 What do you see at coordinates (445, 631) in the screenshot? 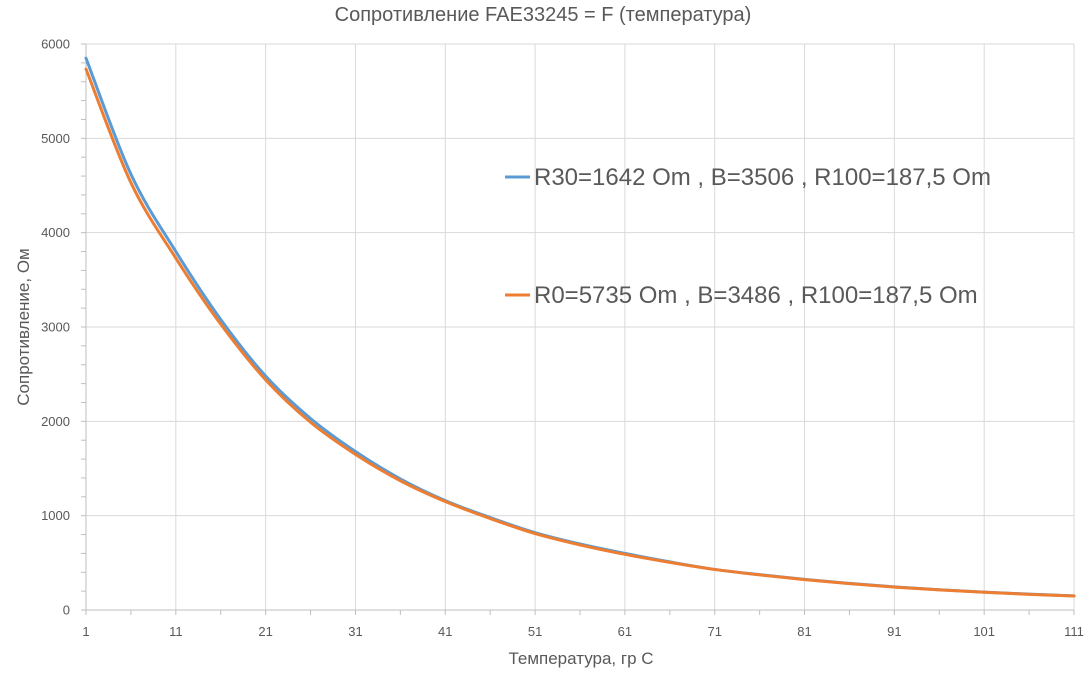
I see `x-tick-label: 41` at bounding box center [445, 631].